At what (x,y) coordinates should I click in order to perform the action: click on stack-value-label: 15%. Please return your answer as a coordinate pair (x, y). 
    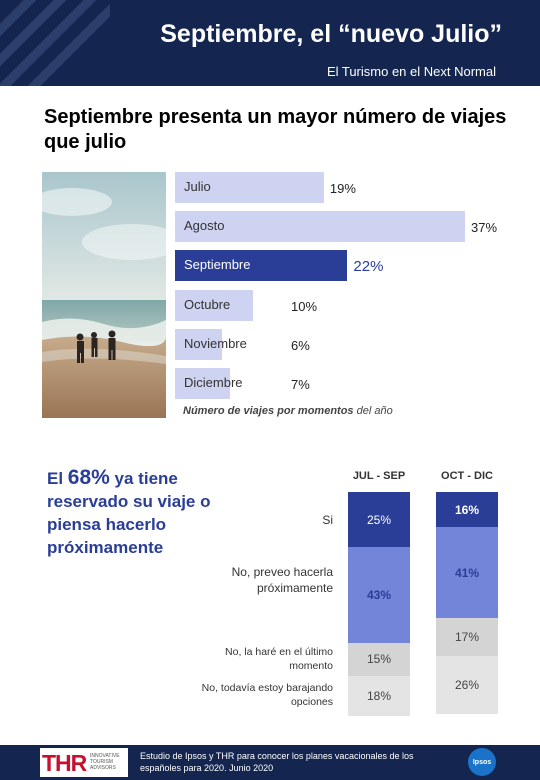
    Looking at the image, I should click on (379, 659).